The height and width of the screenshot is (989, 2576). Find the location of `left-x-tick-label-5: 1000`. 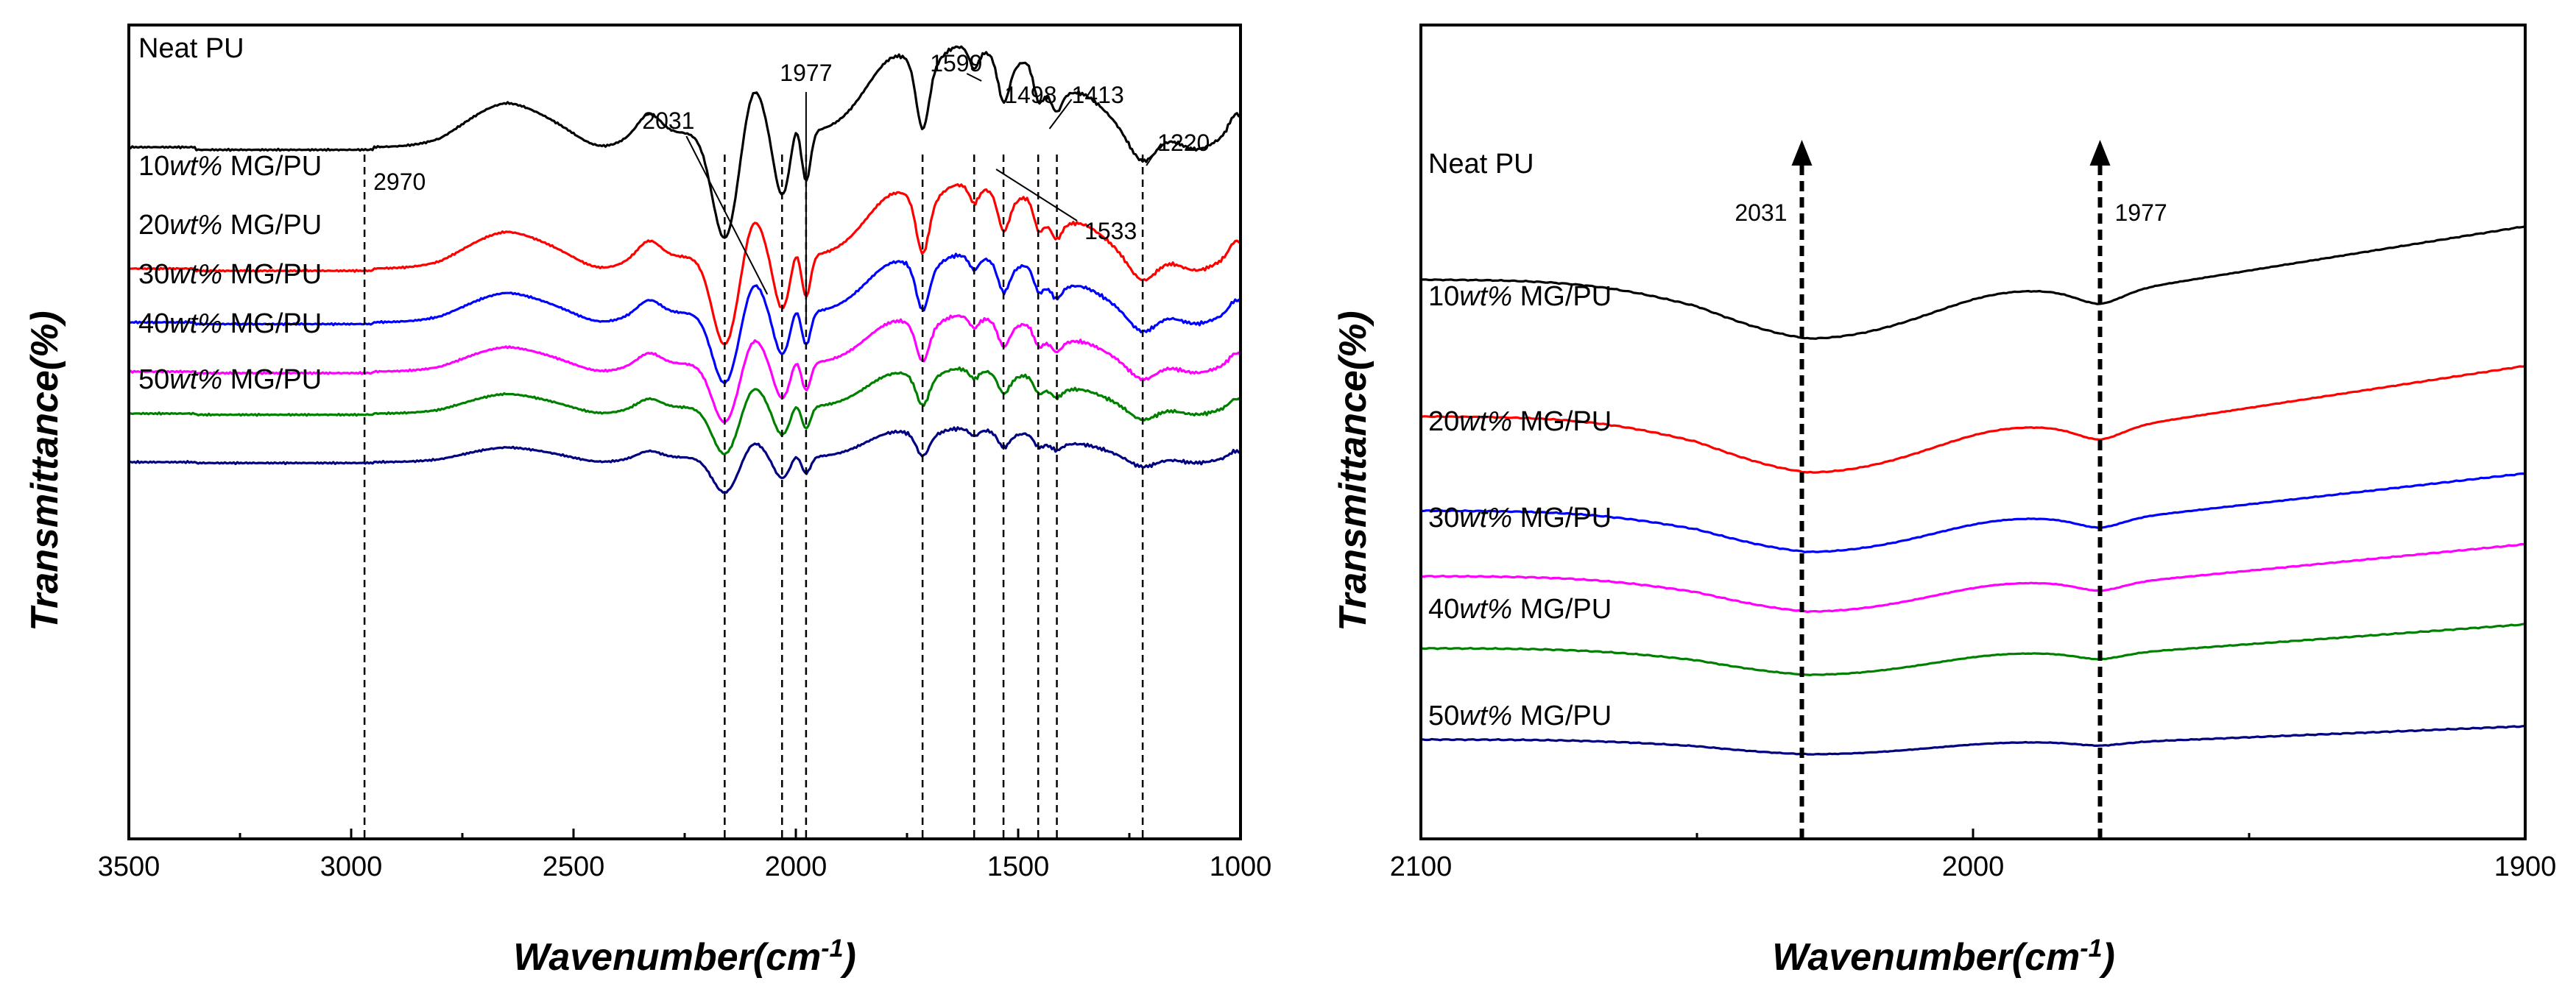

left-x-tick-label-5: 1000 is located at coordinates (1241, 866).